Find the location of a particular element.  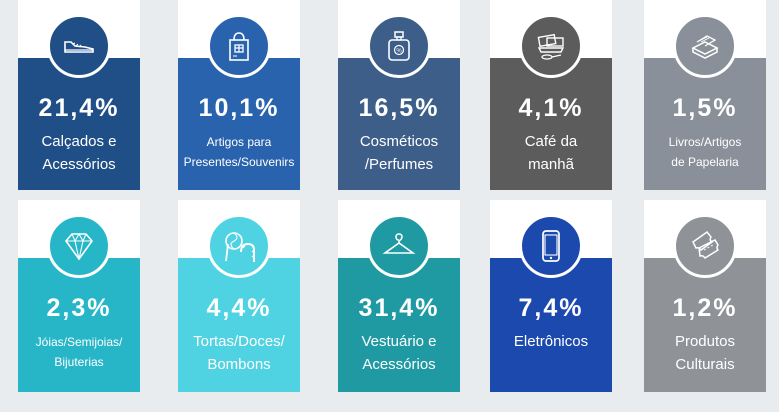

category-card: 31,4% Vestuário e Acessórios is located at coordinates (399, 296).